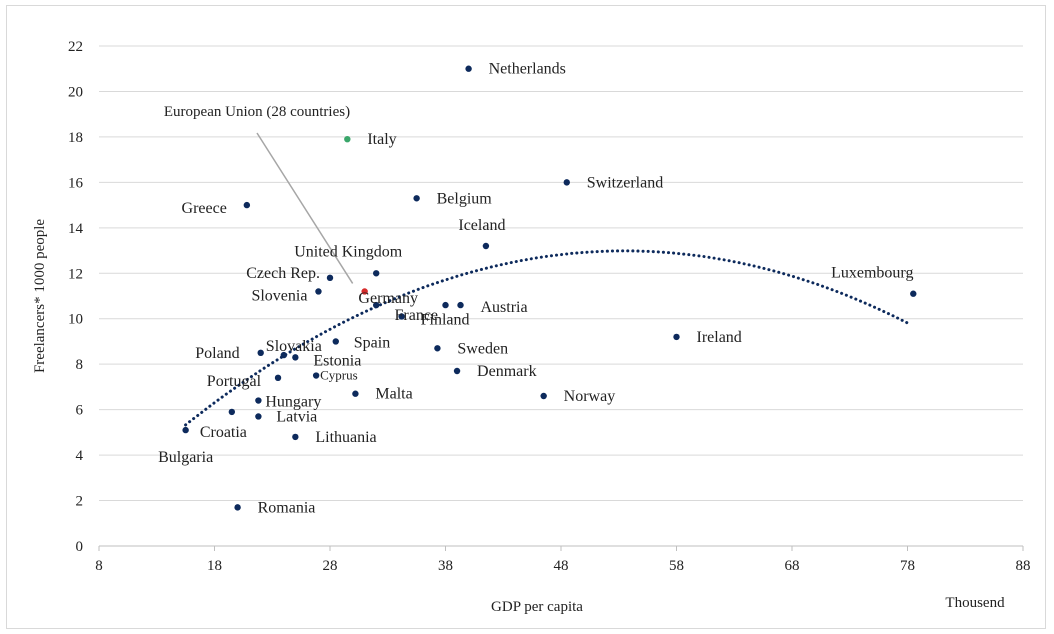 The image size is (1054, 634). What do you see at coordinates (75, 320) in the screenshot?
I see `y-tick-label: 10` at bounding box center [75, 320].